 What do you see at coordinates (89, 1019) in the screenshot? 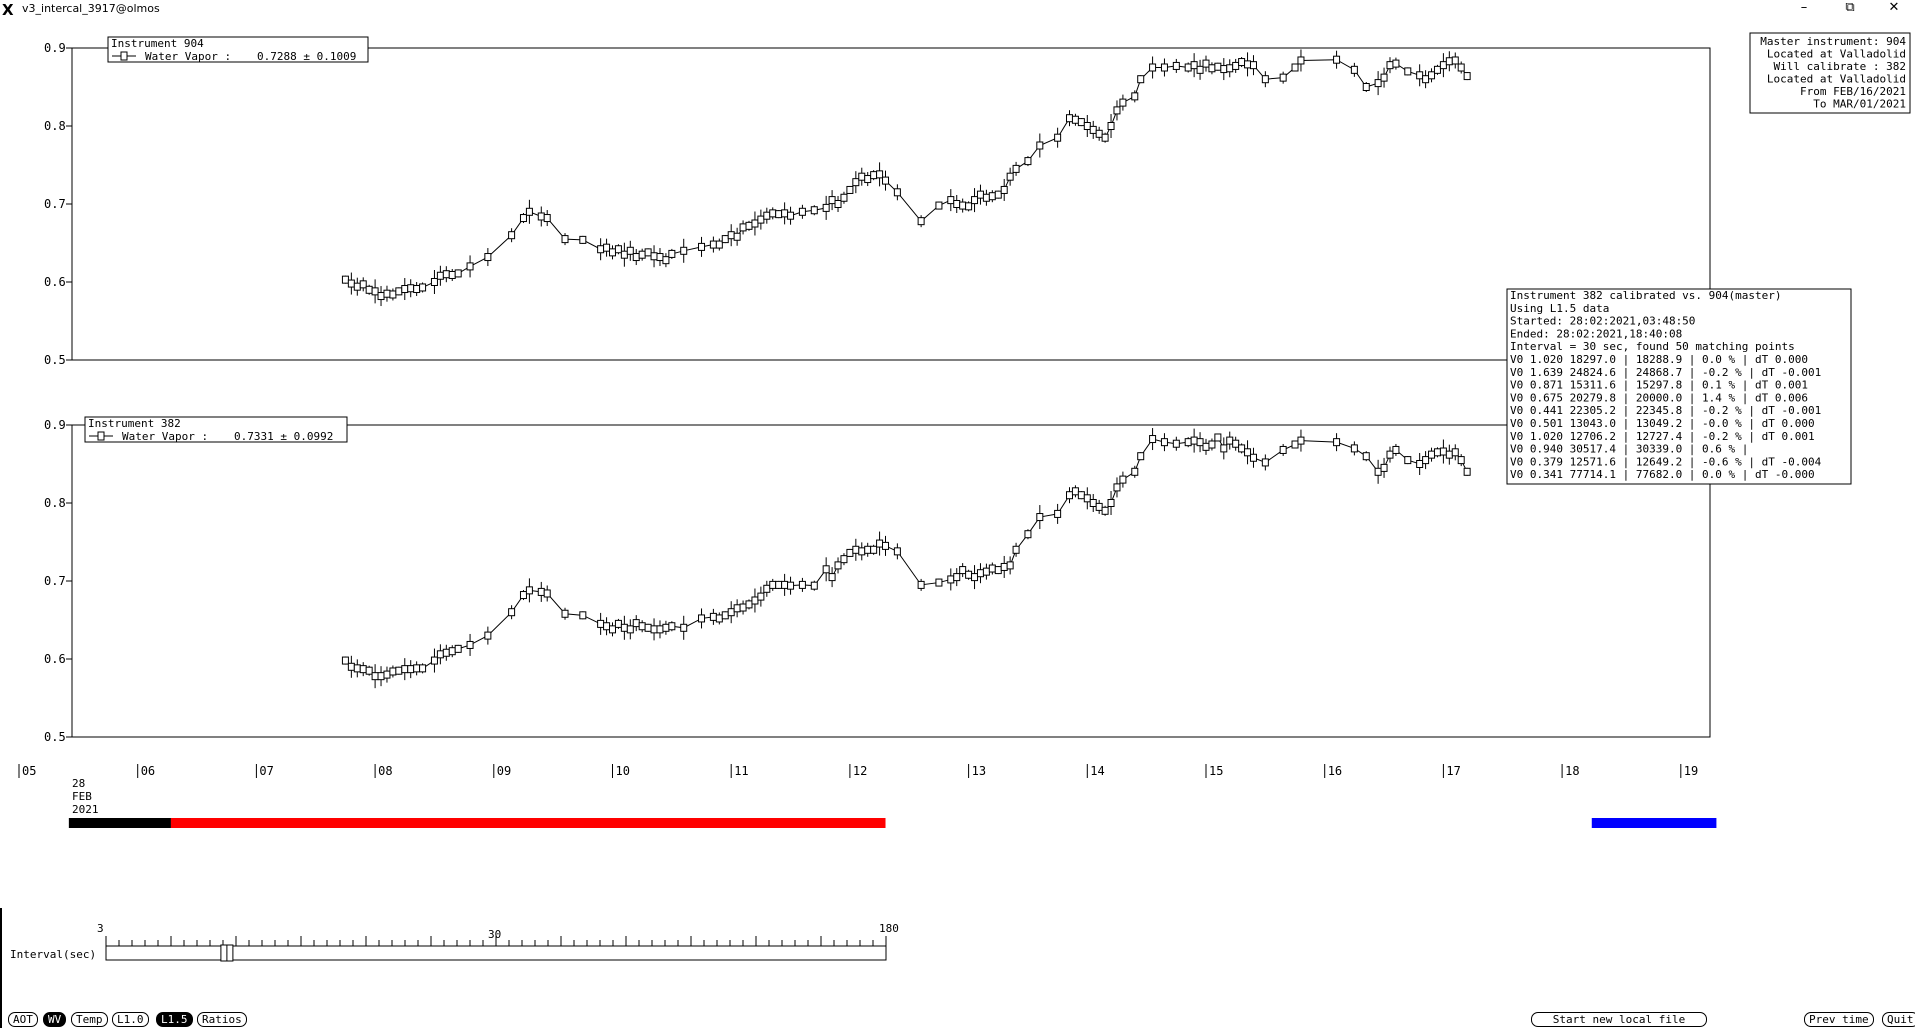
I see `temp-button: Temp` at bounding box center [89, 1019].